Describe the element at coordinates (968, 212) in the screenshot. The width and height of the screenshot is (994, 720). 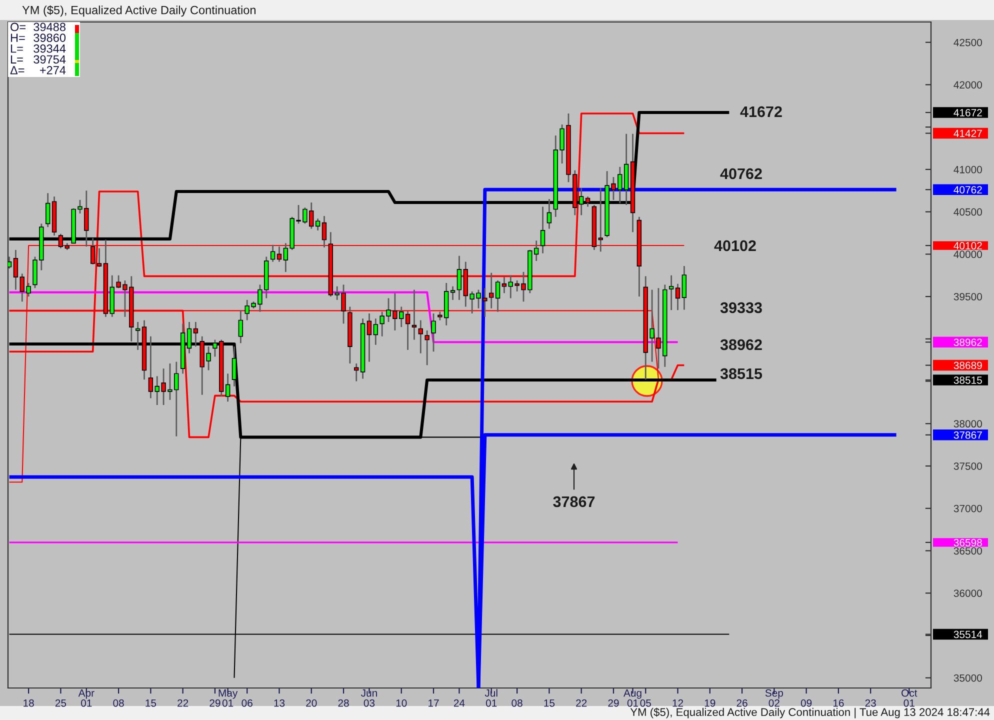
I see `y-tick-label: 40500` at that location.